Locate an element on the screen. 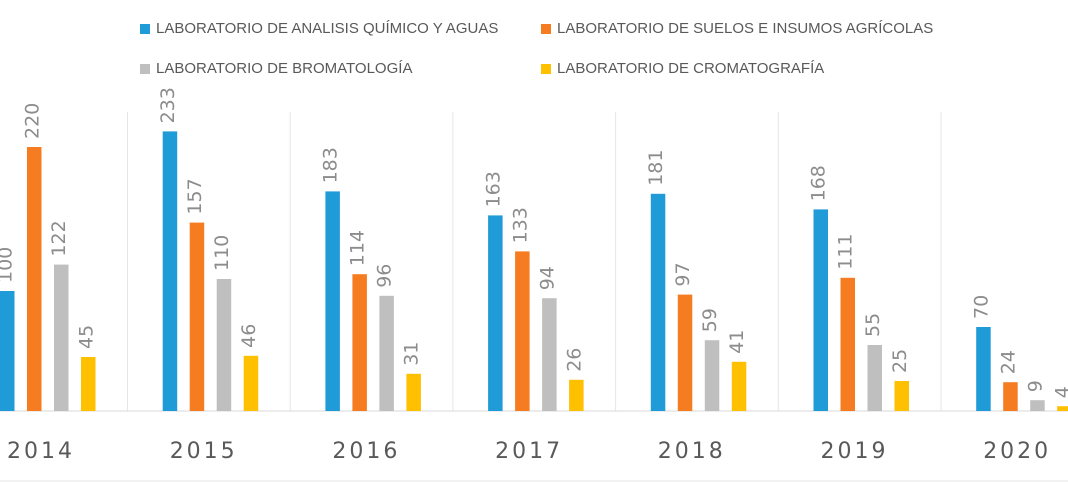 The height and width of the screenshot is (483, 1068). data-label: 55 is located at coordinates (873, 325).